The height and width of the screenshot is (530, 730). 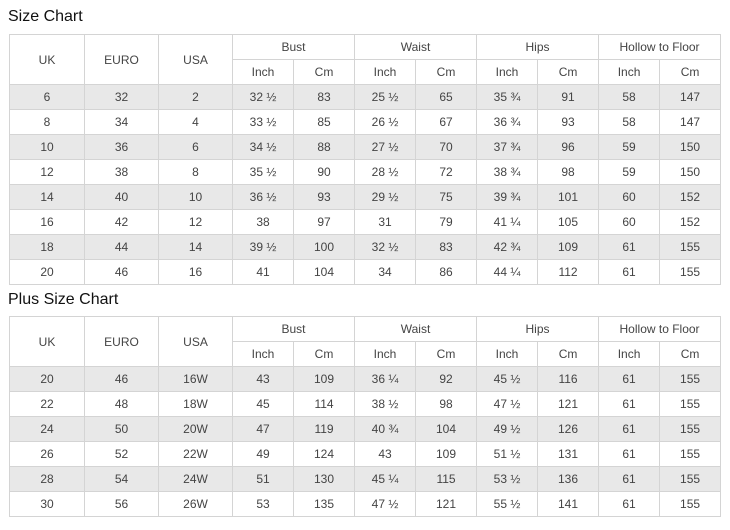 I want to click on plus-size-chart-title: Plus Size Chart, so click(x=63, y=299).